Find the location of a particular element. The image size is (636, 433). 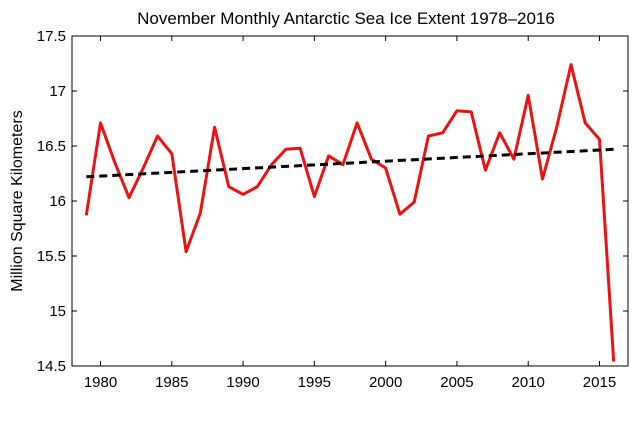

y-tick-label: 14.5 is located at coordinates (51, 366).